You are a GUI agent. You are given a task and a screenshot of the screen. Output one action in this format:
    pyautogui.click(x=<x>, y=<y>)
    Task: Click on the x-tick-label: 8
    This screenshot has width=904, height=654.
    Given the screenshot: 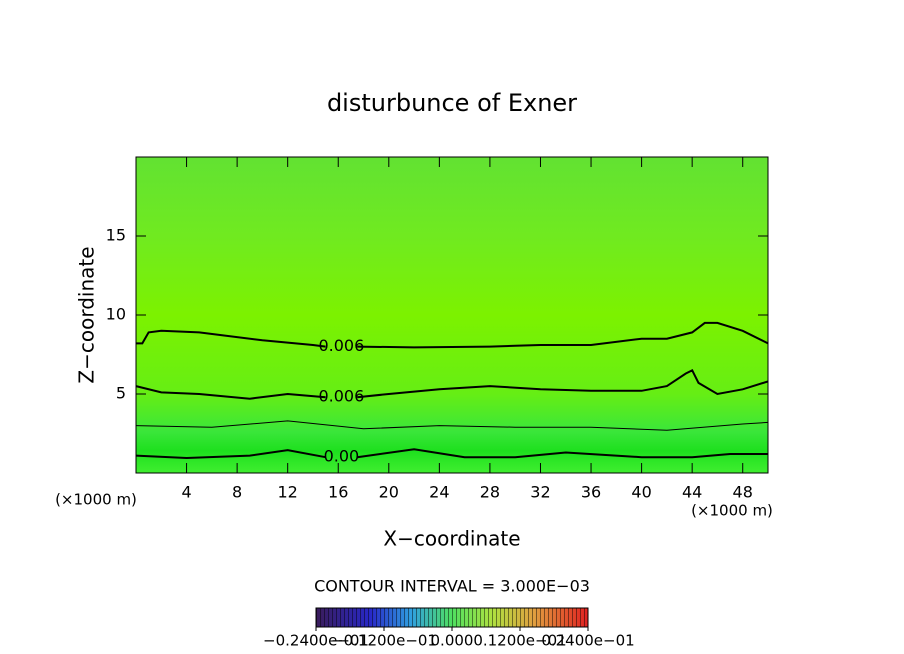 What is the action you would take?
    pyautogui.click(x=237, y=492)
    